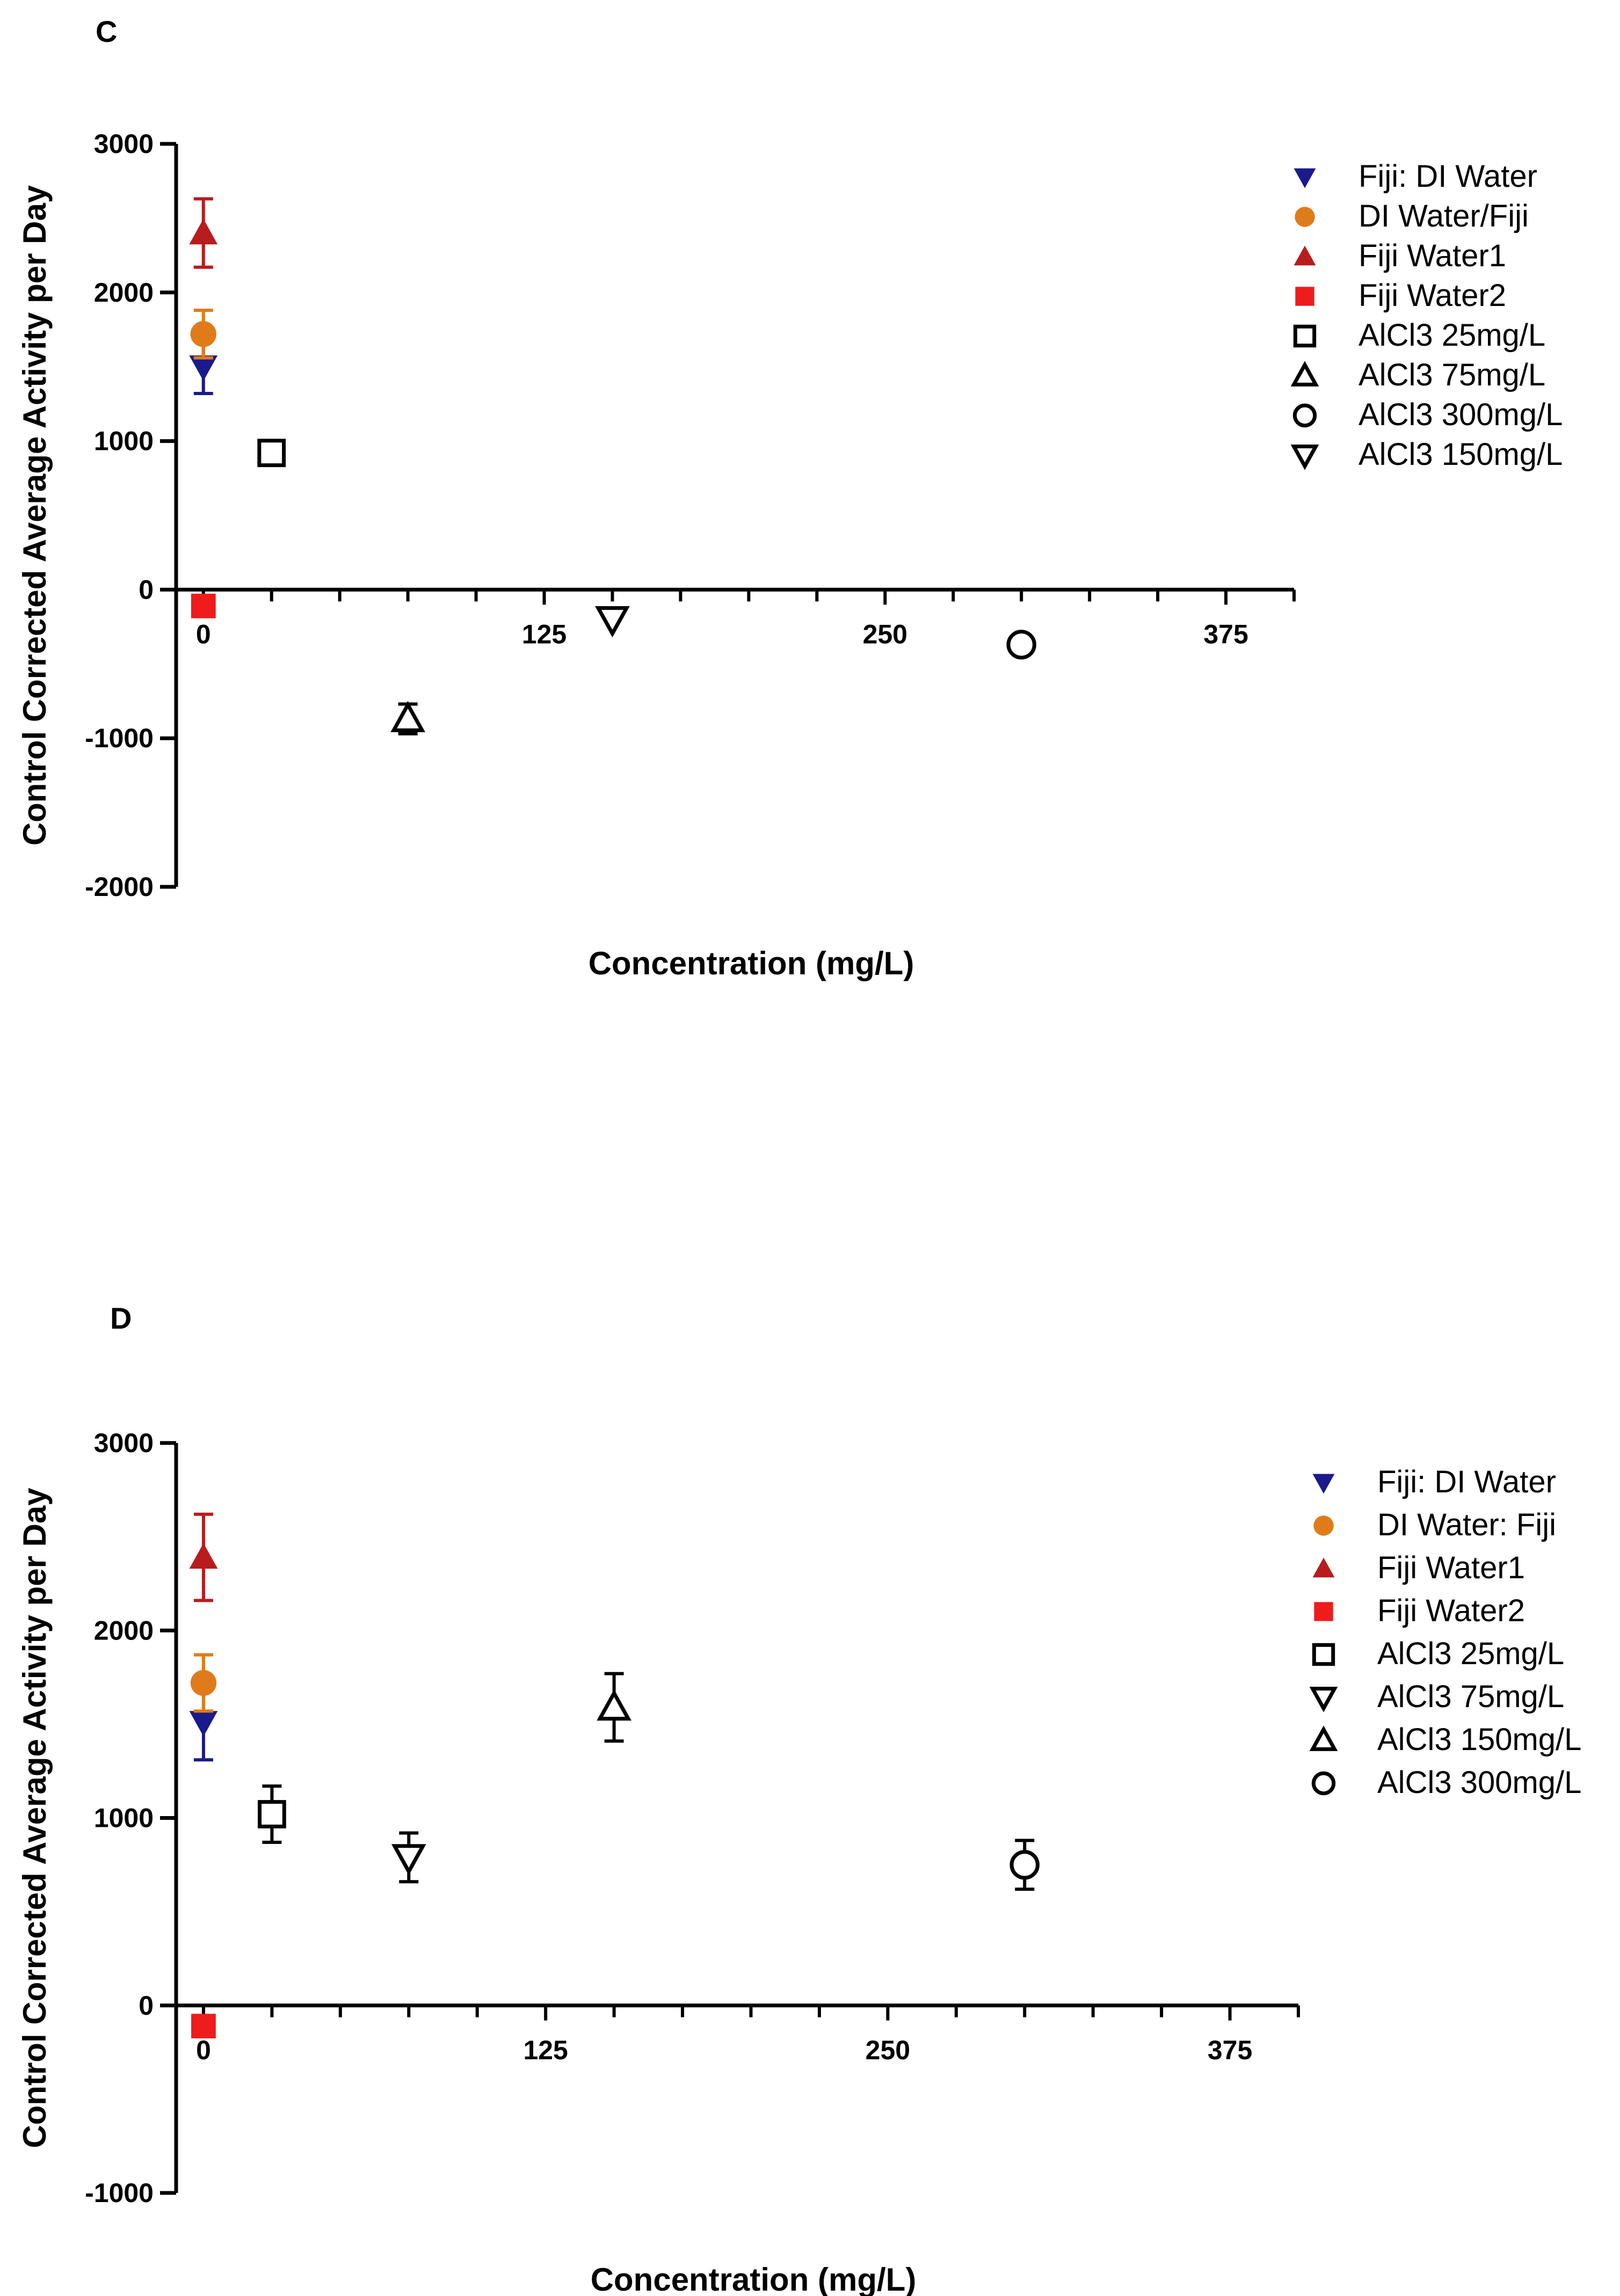  What do you see at coordinates (1324, 1611) in the screenshot?
I see `legend-marker-d-fiji-water2` at bounding box center [1324, 1611].